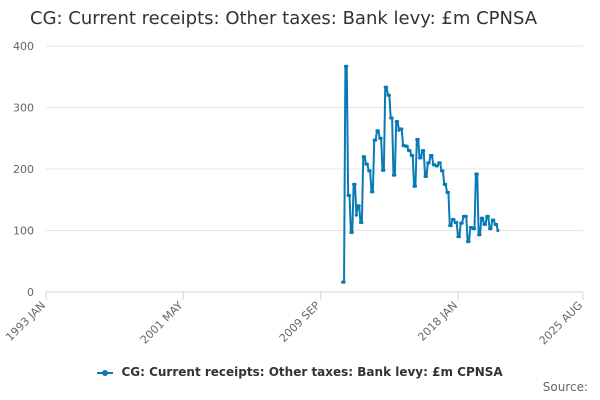 This screenshot has width=600, height=400. Describe the element at coordinates (437, 321) in the screenshot. I see `x-tick-label: 2018 JAN` at that location.